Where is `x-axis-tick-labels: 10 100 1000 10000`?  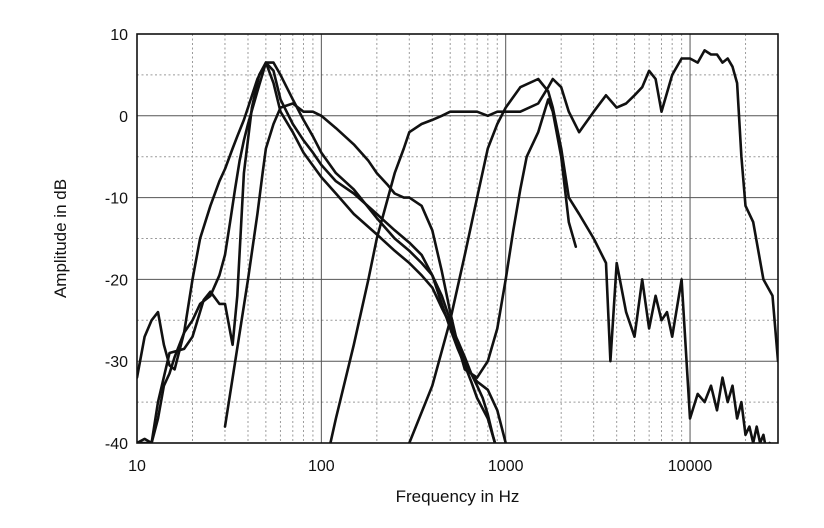 x-axis-tick-labels: 10 100 1000 10000 is located at coordinates (420, 466).